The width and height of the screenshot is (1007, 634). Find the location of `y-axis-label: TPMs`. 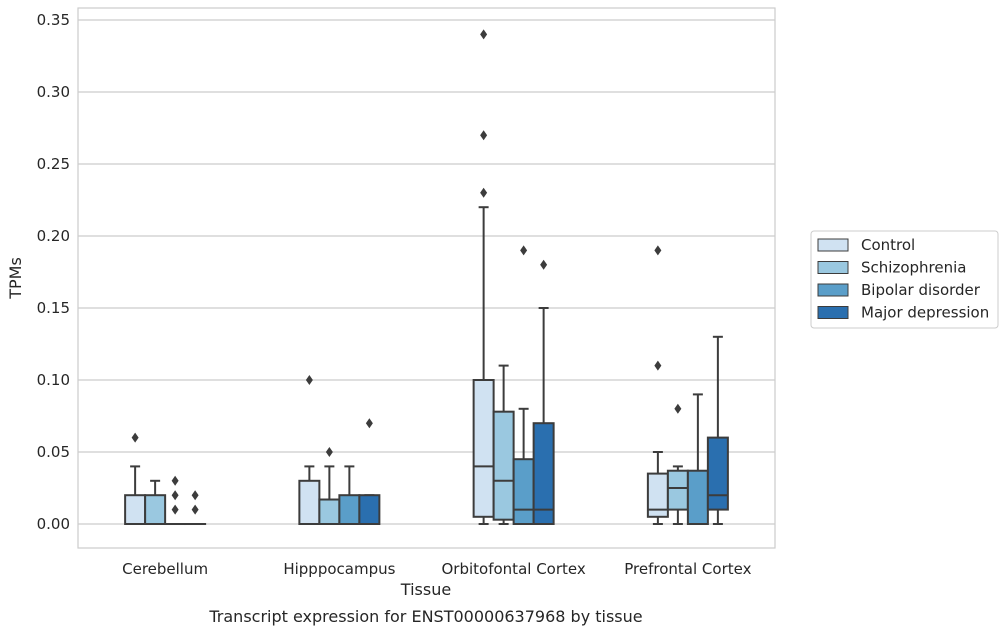

y-axis-label: TPMs is located at coordinates (15, 278).